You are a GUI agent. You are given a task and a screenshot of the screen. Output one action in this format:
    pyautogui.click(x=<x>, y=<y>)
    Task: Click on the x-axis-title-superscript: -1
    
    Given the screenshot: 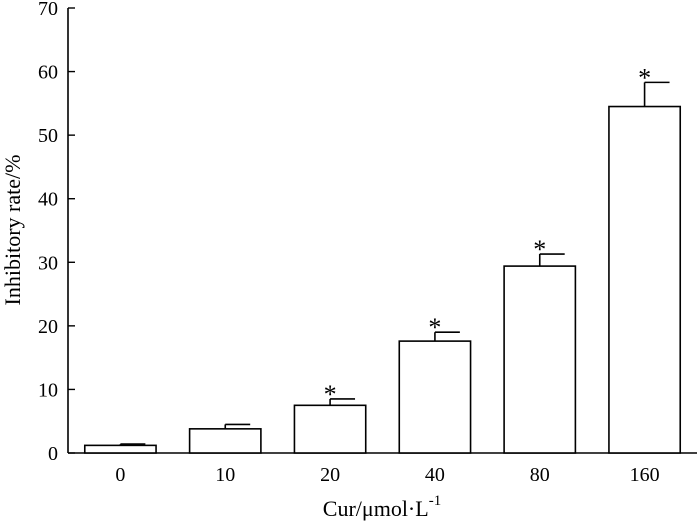 What is the action you would take?
    pyautogui.click(x=435, y=501)
    